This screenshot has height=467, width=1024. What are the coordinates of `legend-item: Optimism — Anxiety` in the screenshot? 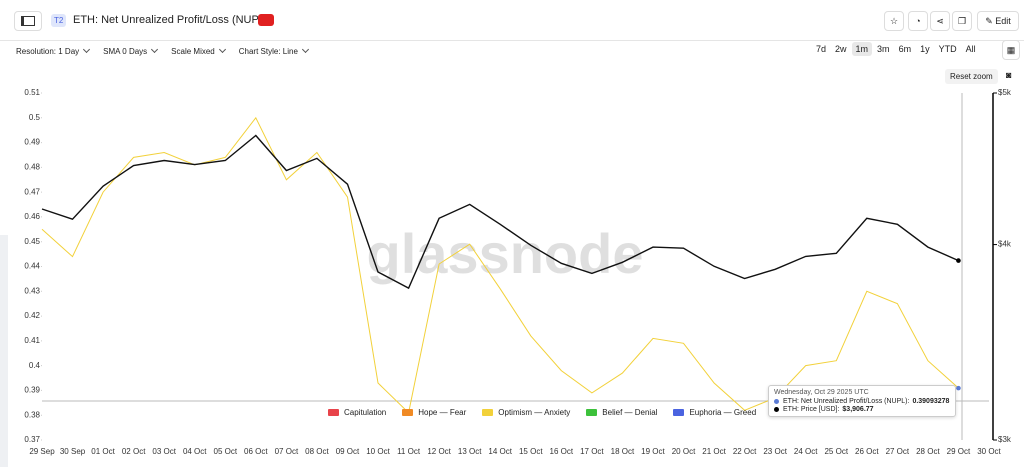 It's located at (526, 412).